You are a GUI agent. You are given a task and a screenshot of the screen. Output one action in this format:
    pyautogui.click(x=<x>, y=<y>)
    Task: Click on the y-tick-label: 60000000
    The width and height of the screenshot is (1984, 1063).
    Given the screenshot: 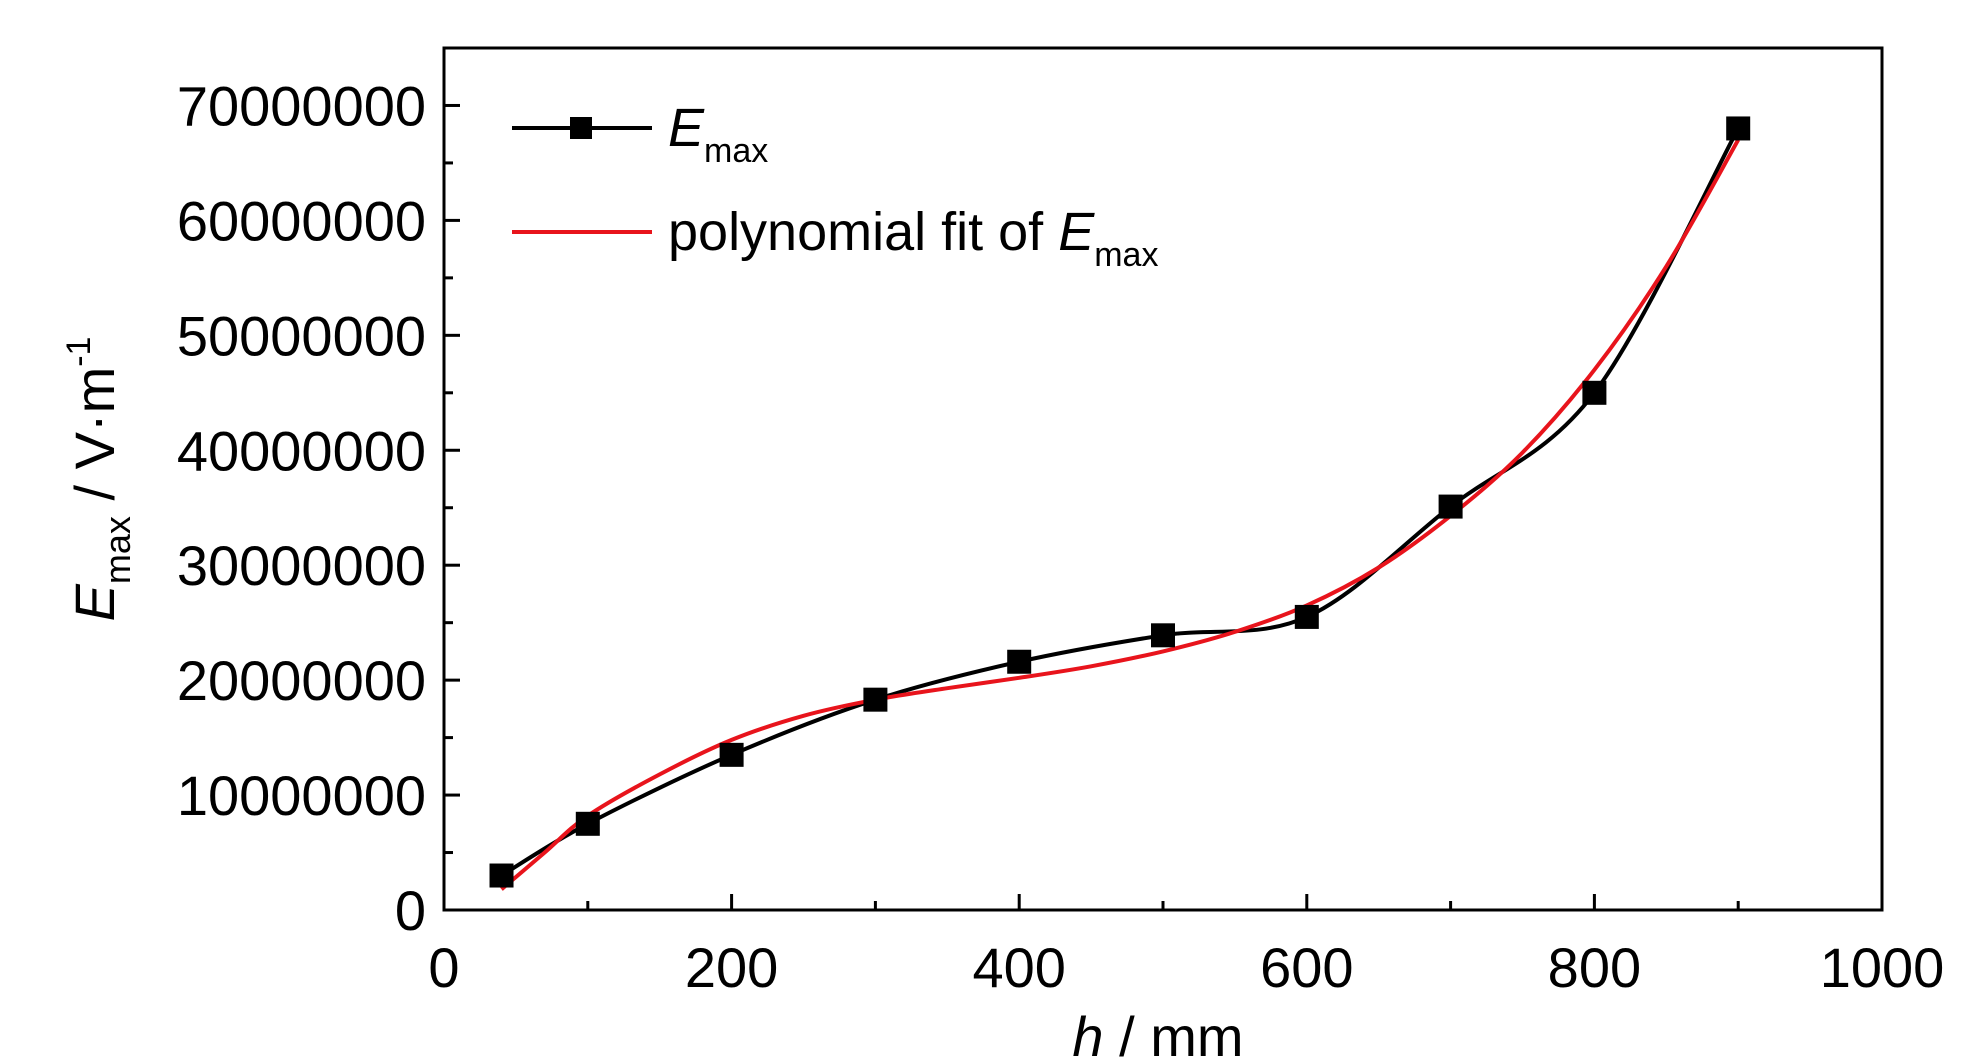 What is the action you would take?
    pyautogui.click(x=301, y=220)
    